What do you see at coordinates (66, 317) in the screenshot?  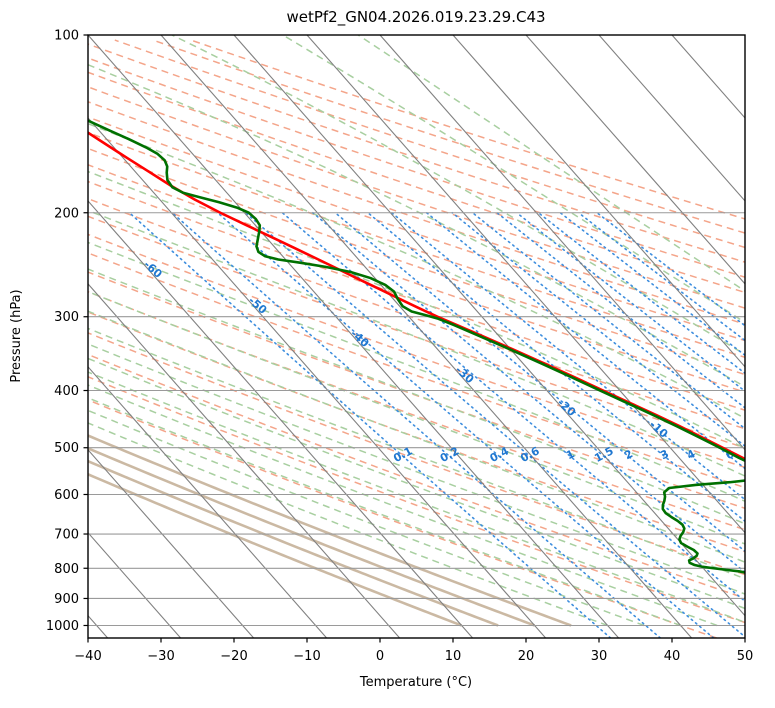 I see `y-tick-label: 300` at bounding box center [66, 317].